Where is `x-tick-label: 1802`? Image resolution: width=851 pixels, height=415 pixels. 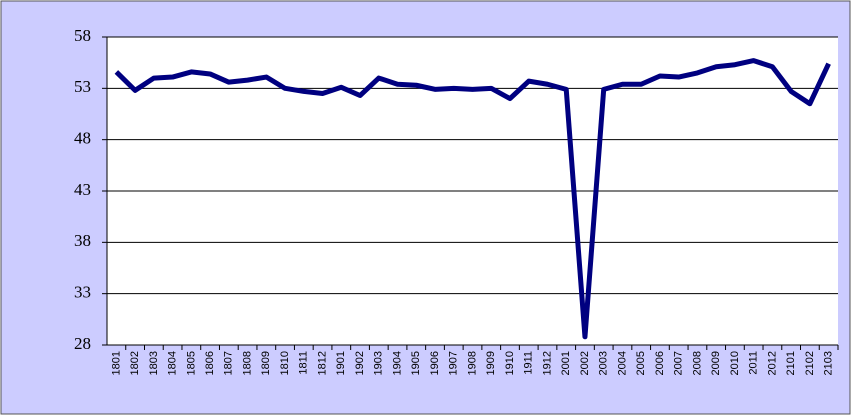
x-tick-label: 1802 is located at coordinates (135, 363).